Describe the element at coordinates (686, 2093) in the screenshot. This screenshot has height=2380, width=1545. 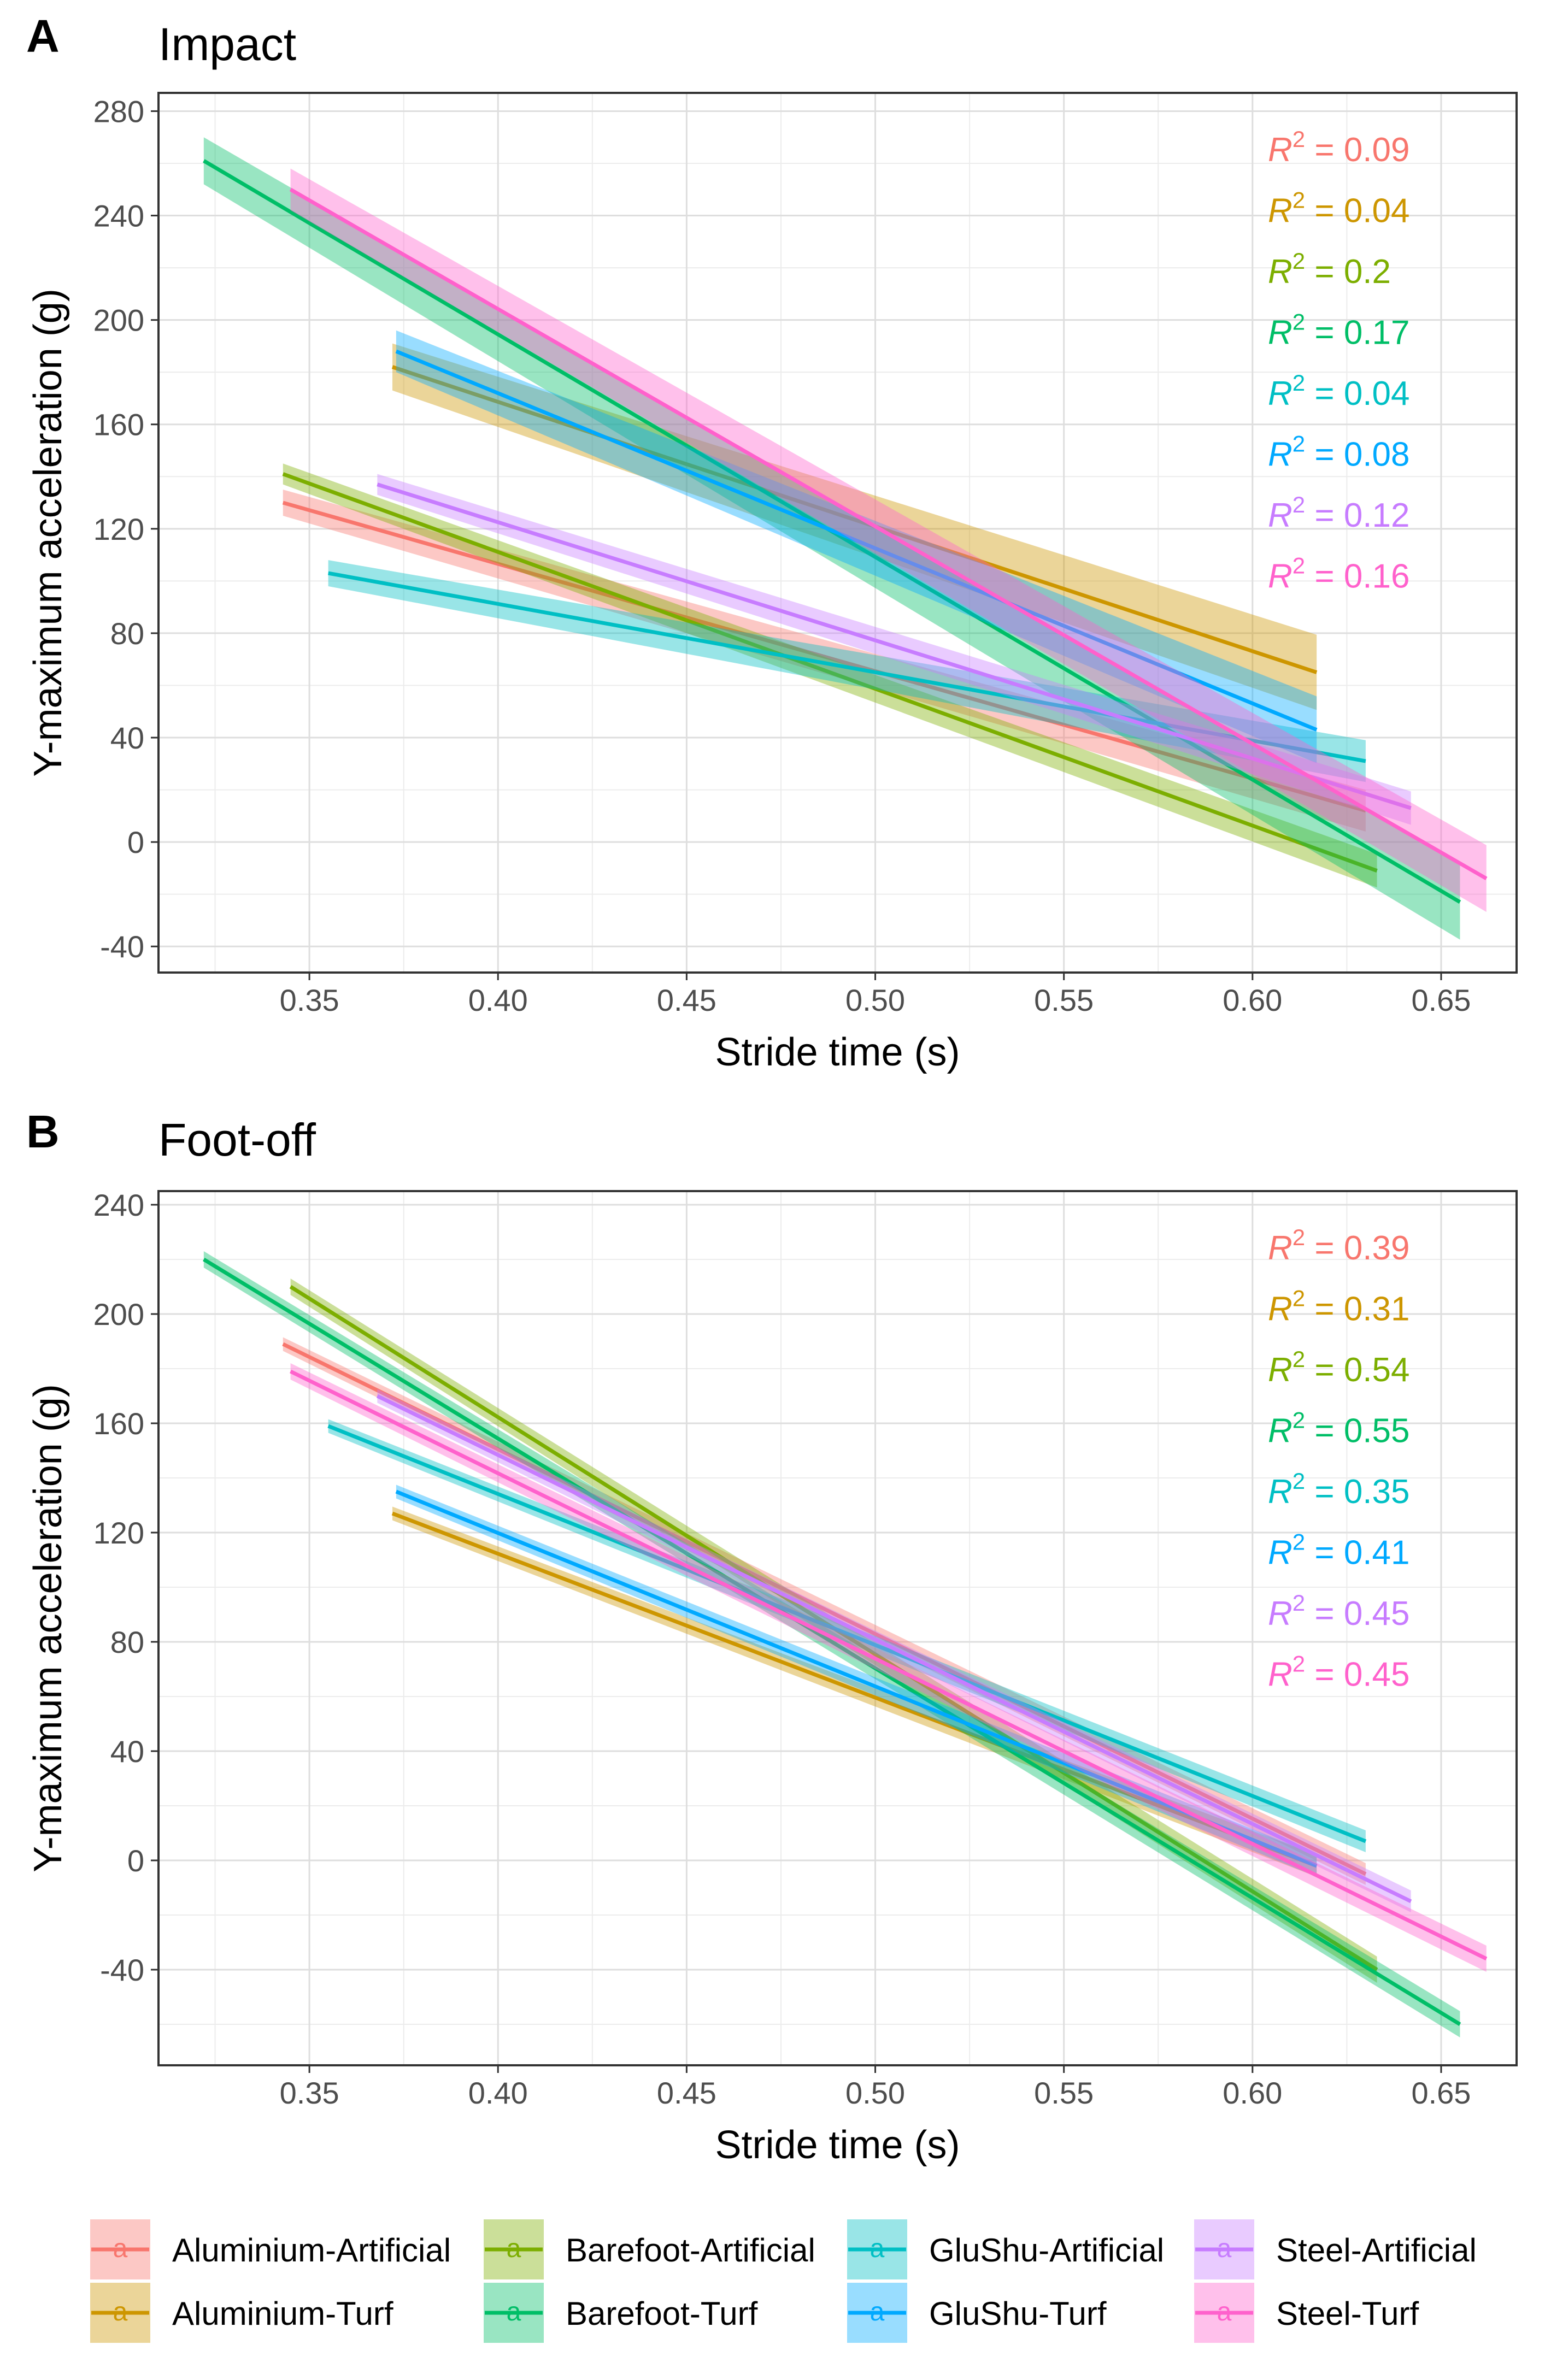
I see `x-tick-label: 0.45` at that location.